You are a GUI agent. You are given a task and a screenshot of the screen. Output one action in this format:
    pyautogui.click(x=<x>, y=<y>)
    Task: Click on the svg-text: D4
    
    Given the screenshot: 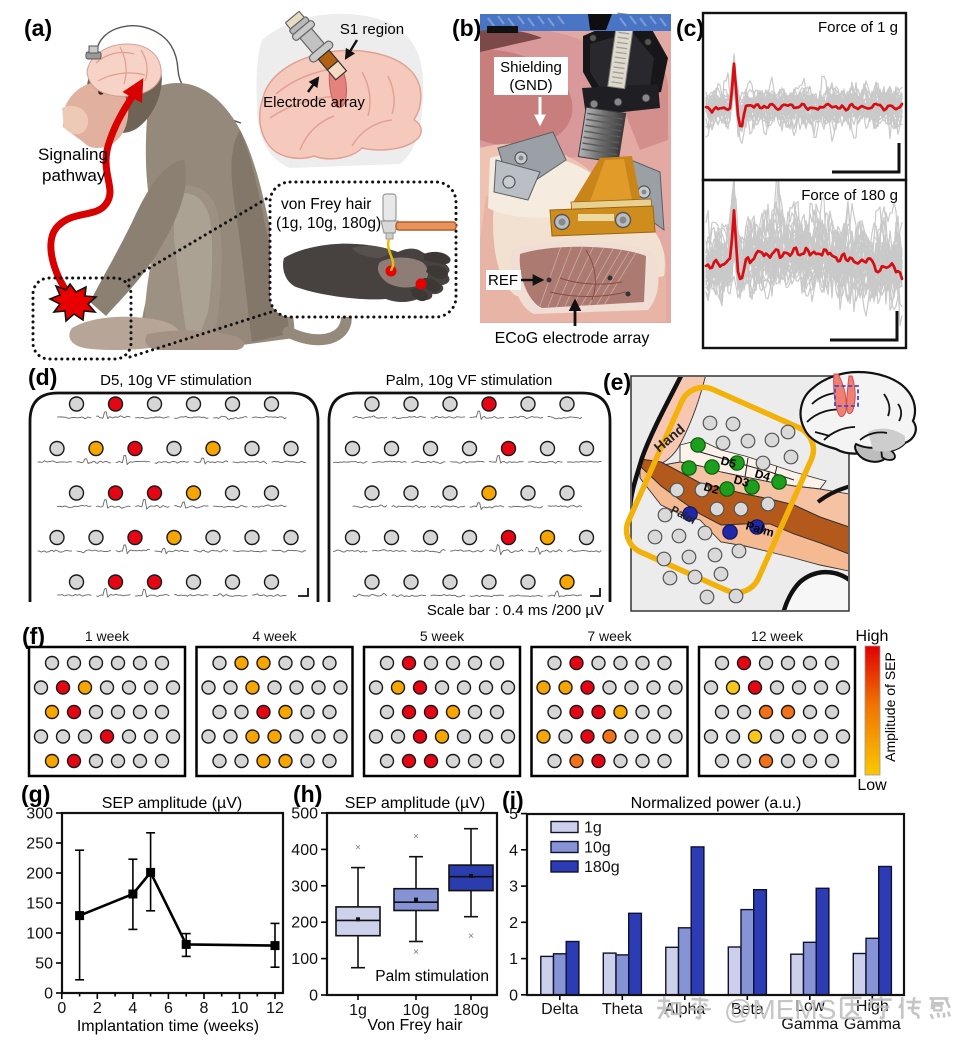 What is the action you would take?
    pyautogui.click(x=762, y=475)
    